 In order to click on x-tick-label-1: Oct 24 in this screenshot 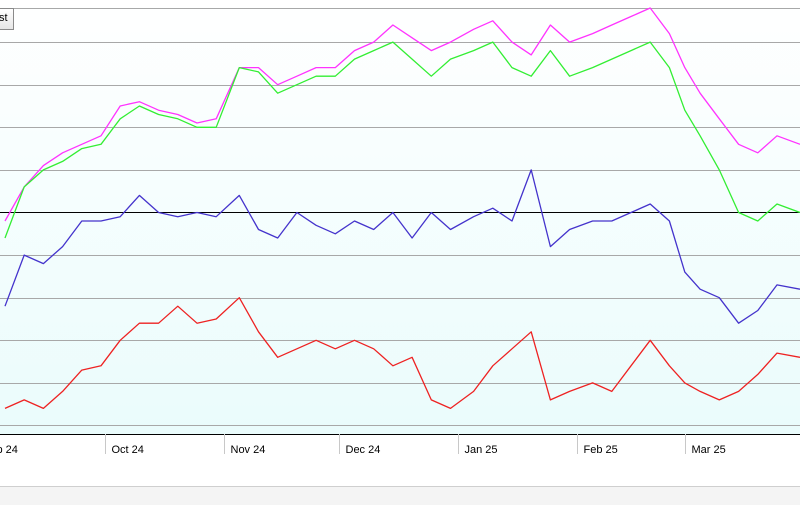, I will do `click(128, 450)`.